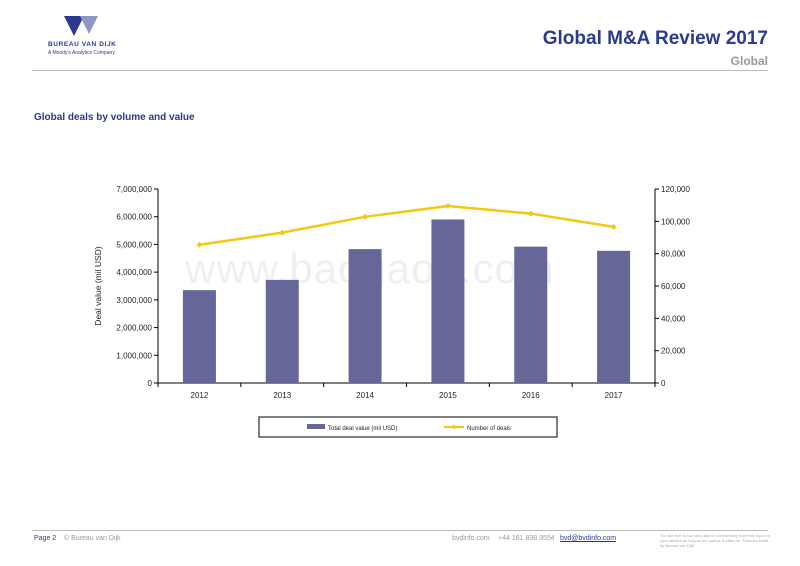 The height and width of the screenshot is (566, 800). What do you see at coordinates (448, 395) in the screenshot?
I see `x-tick-label: 2015` at bounding box center [448, 395].